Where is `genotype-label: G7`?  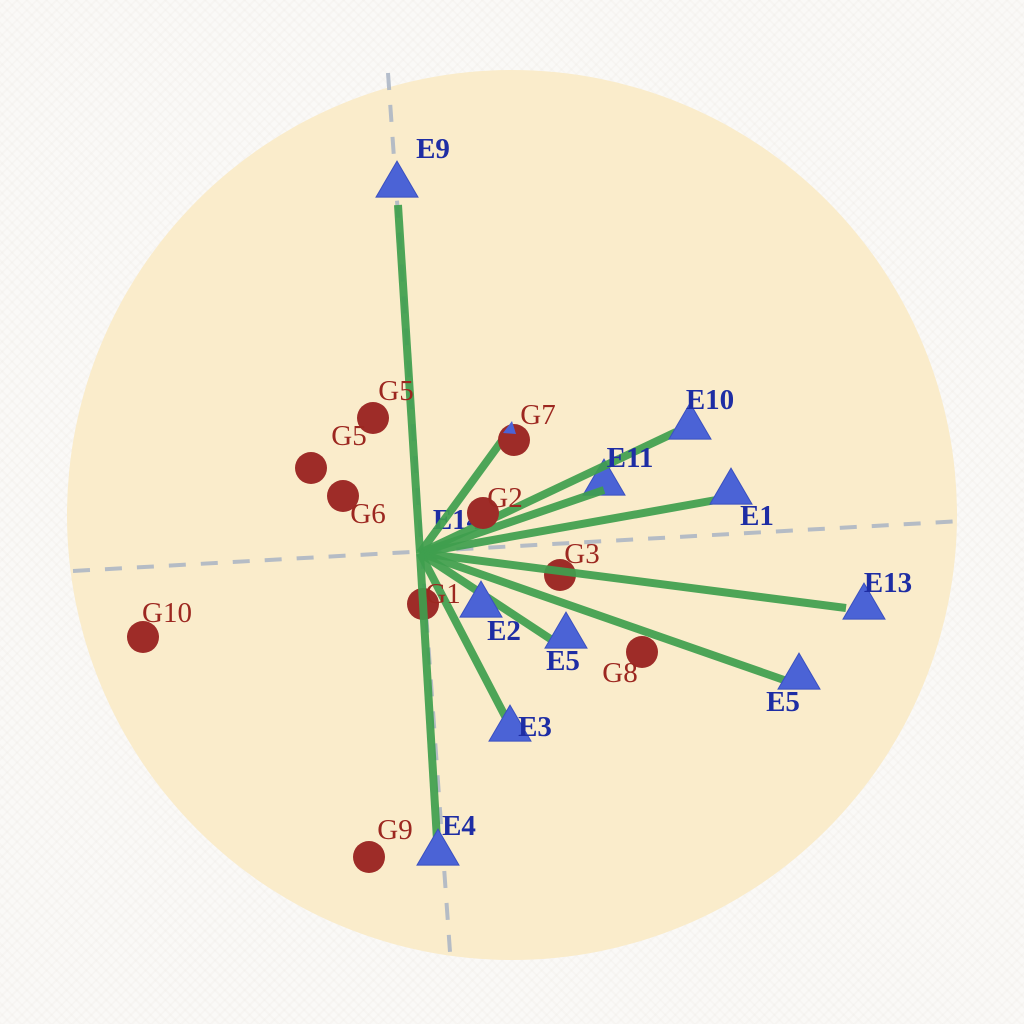 genotype-label: G7 is located at coordinates (537, 415).